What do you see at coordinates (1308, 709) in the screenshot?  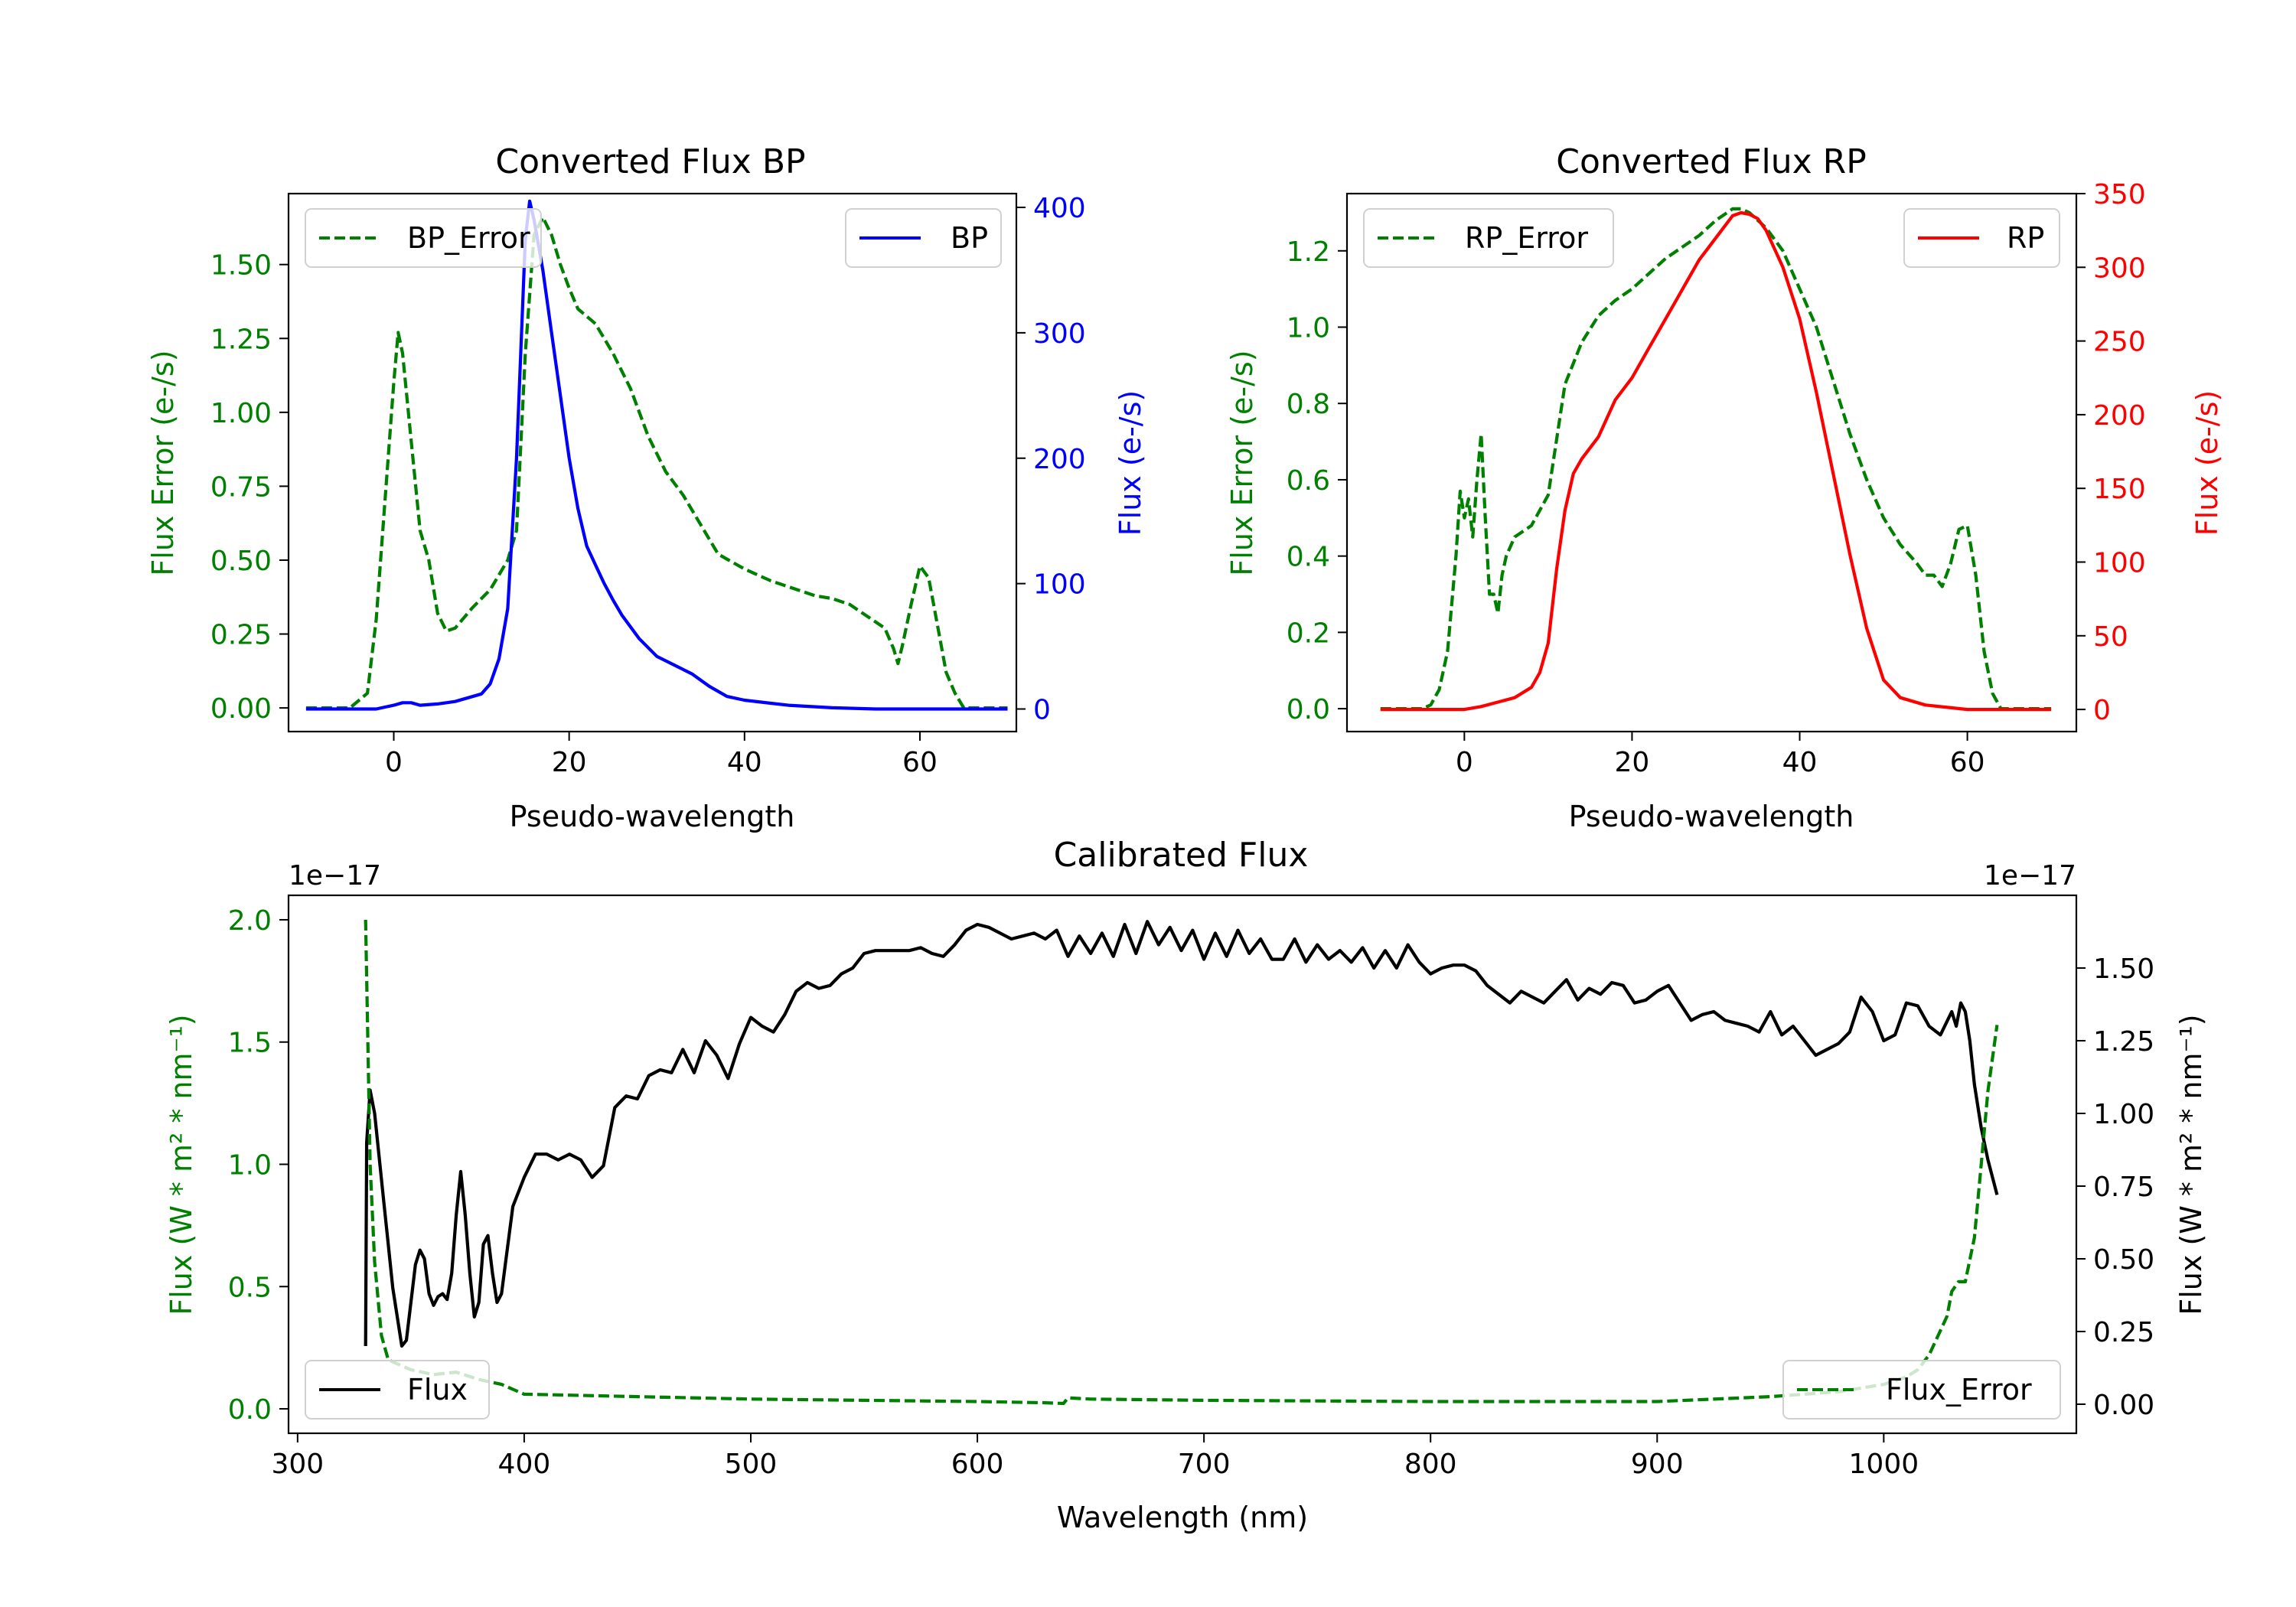 I see `rp-left-tick-label: 0.0` at bounding box center [1308, 709].